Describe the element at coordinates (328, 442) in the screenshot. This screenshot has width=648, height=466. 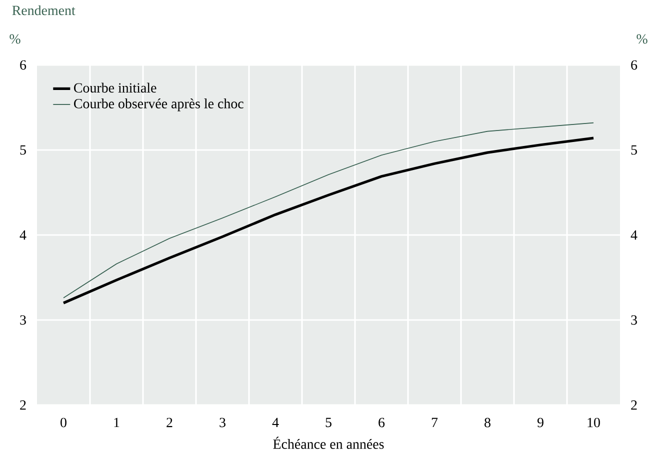
I see `x-axis-title: Échéance en années` at that location.